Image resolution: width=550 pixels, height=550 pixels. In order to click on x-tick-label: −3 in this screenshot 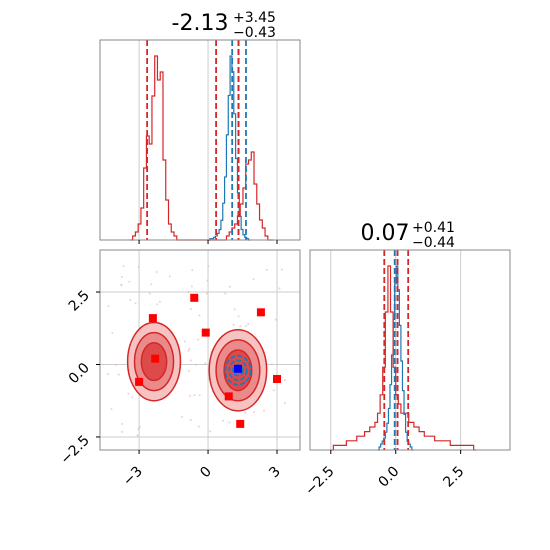, I will do `click(133, 477)`.